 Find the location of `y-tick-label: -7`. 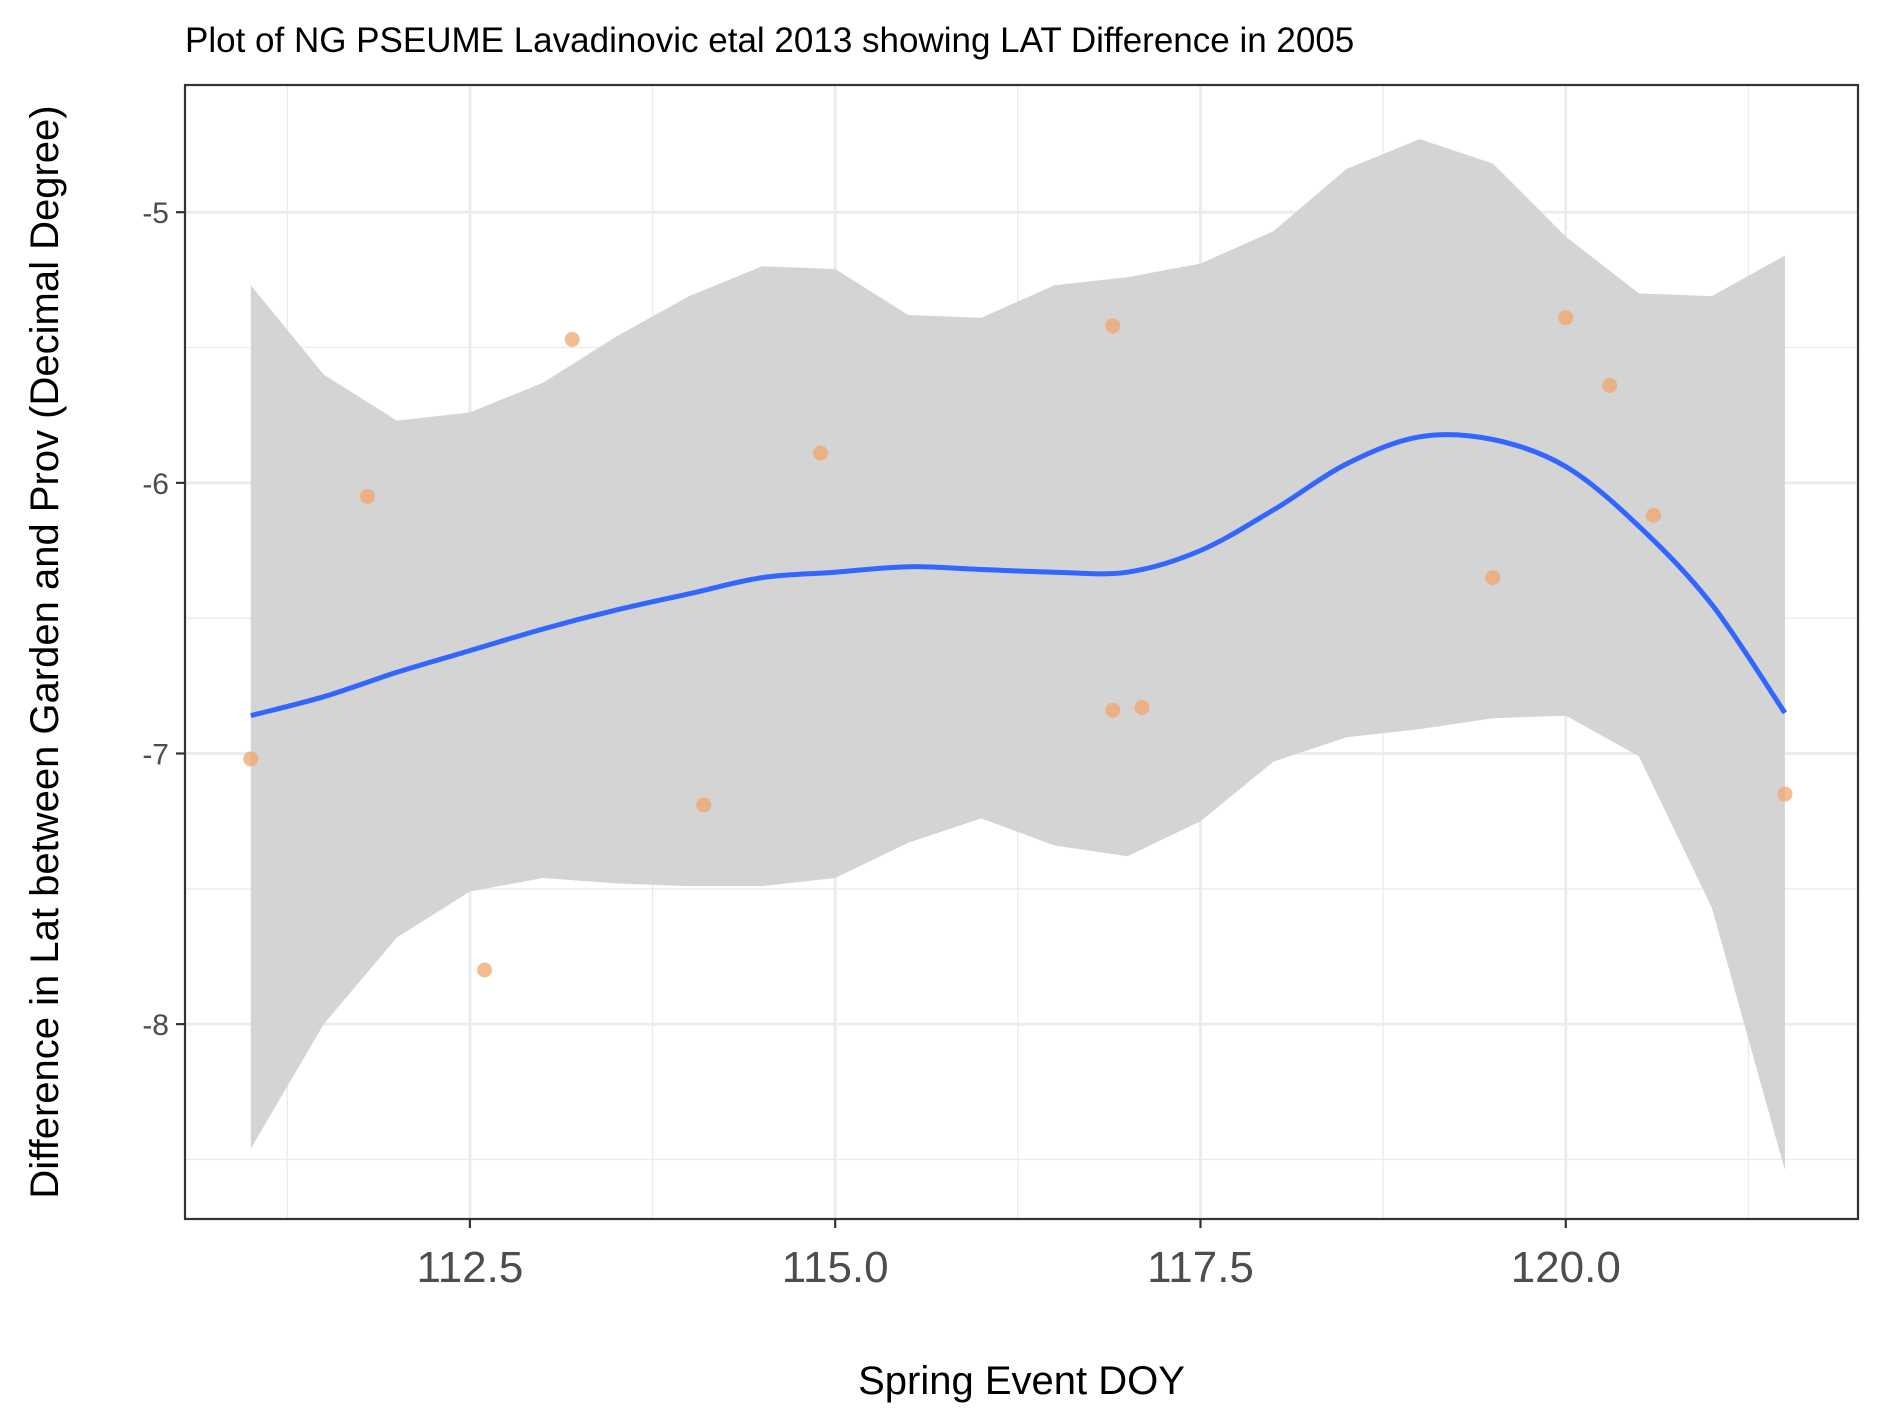

y-tick-label: -7 is located at coordinates (155, 754).